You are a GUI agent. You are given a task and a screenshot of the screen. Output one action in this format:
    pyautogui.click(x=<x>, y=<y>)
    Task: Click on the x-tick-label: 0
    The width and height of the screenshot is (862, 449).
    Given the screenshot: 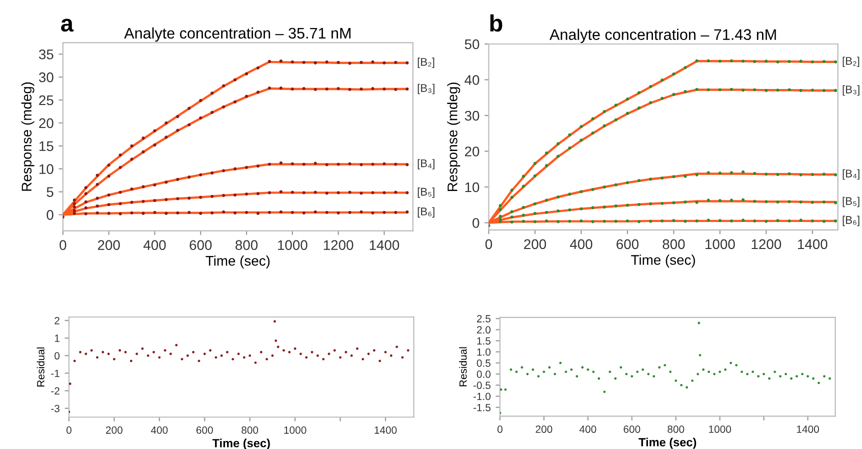 What is the action you would take?
    pyautogui.click(x=69, y=430)
    